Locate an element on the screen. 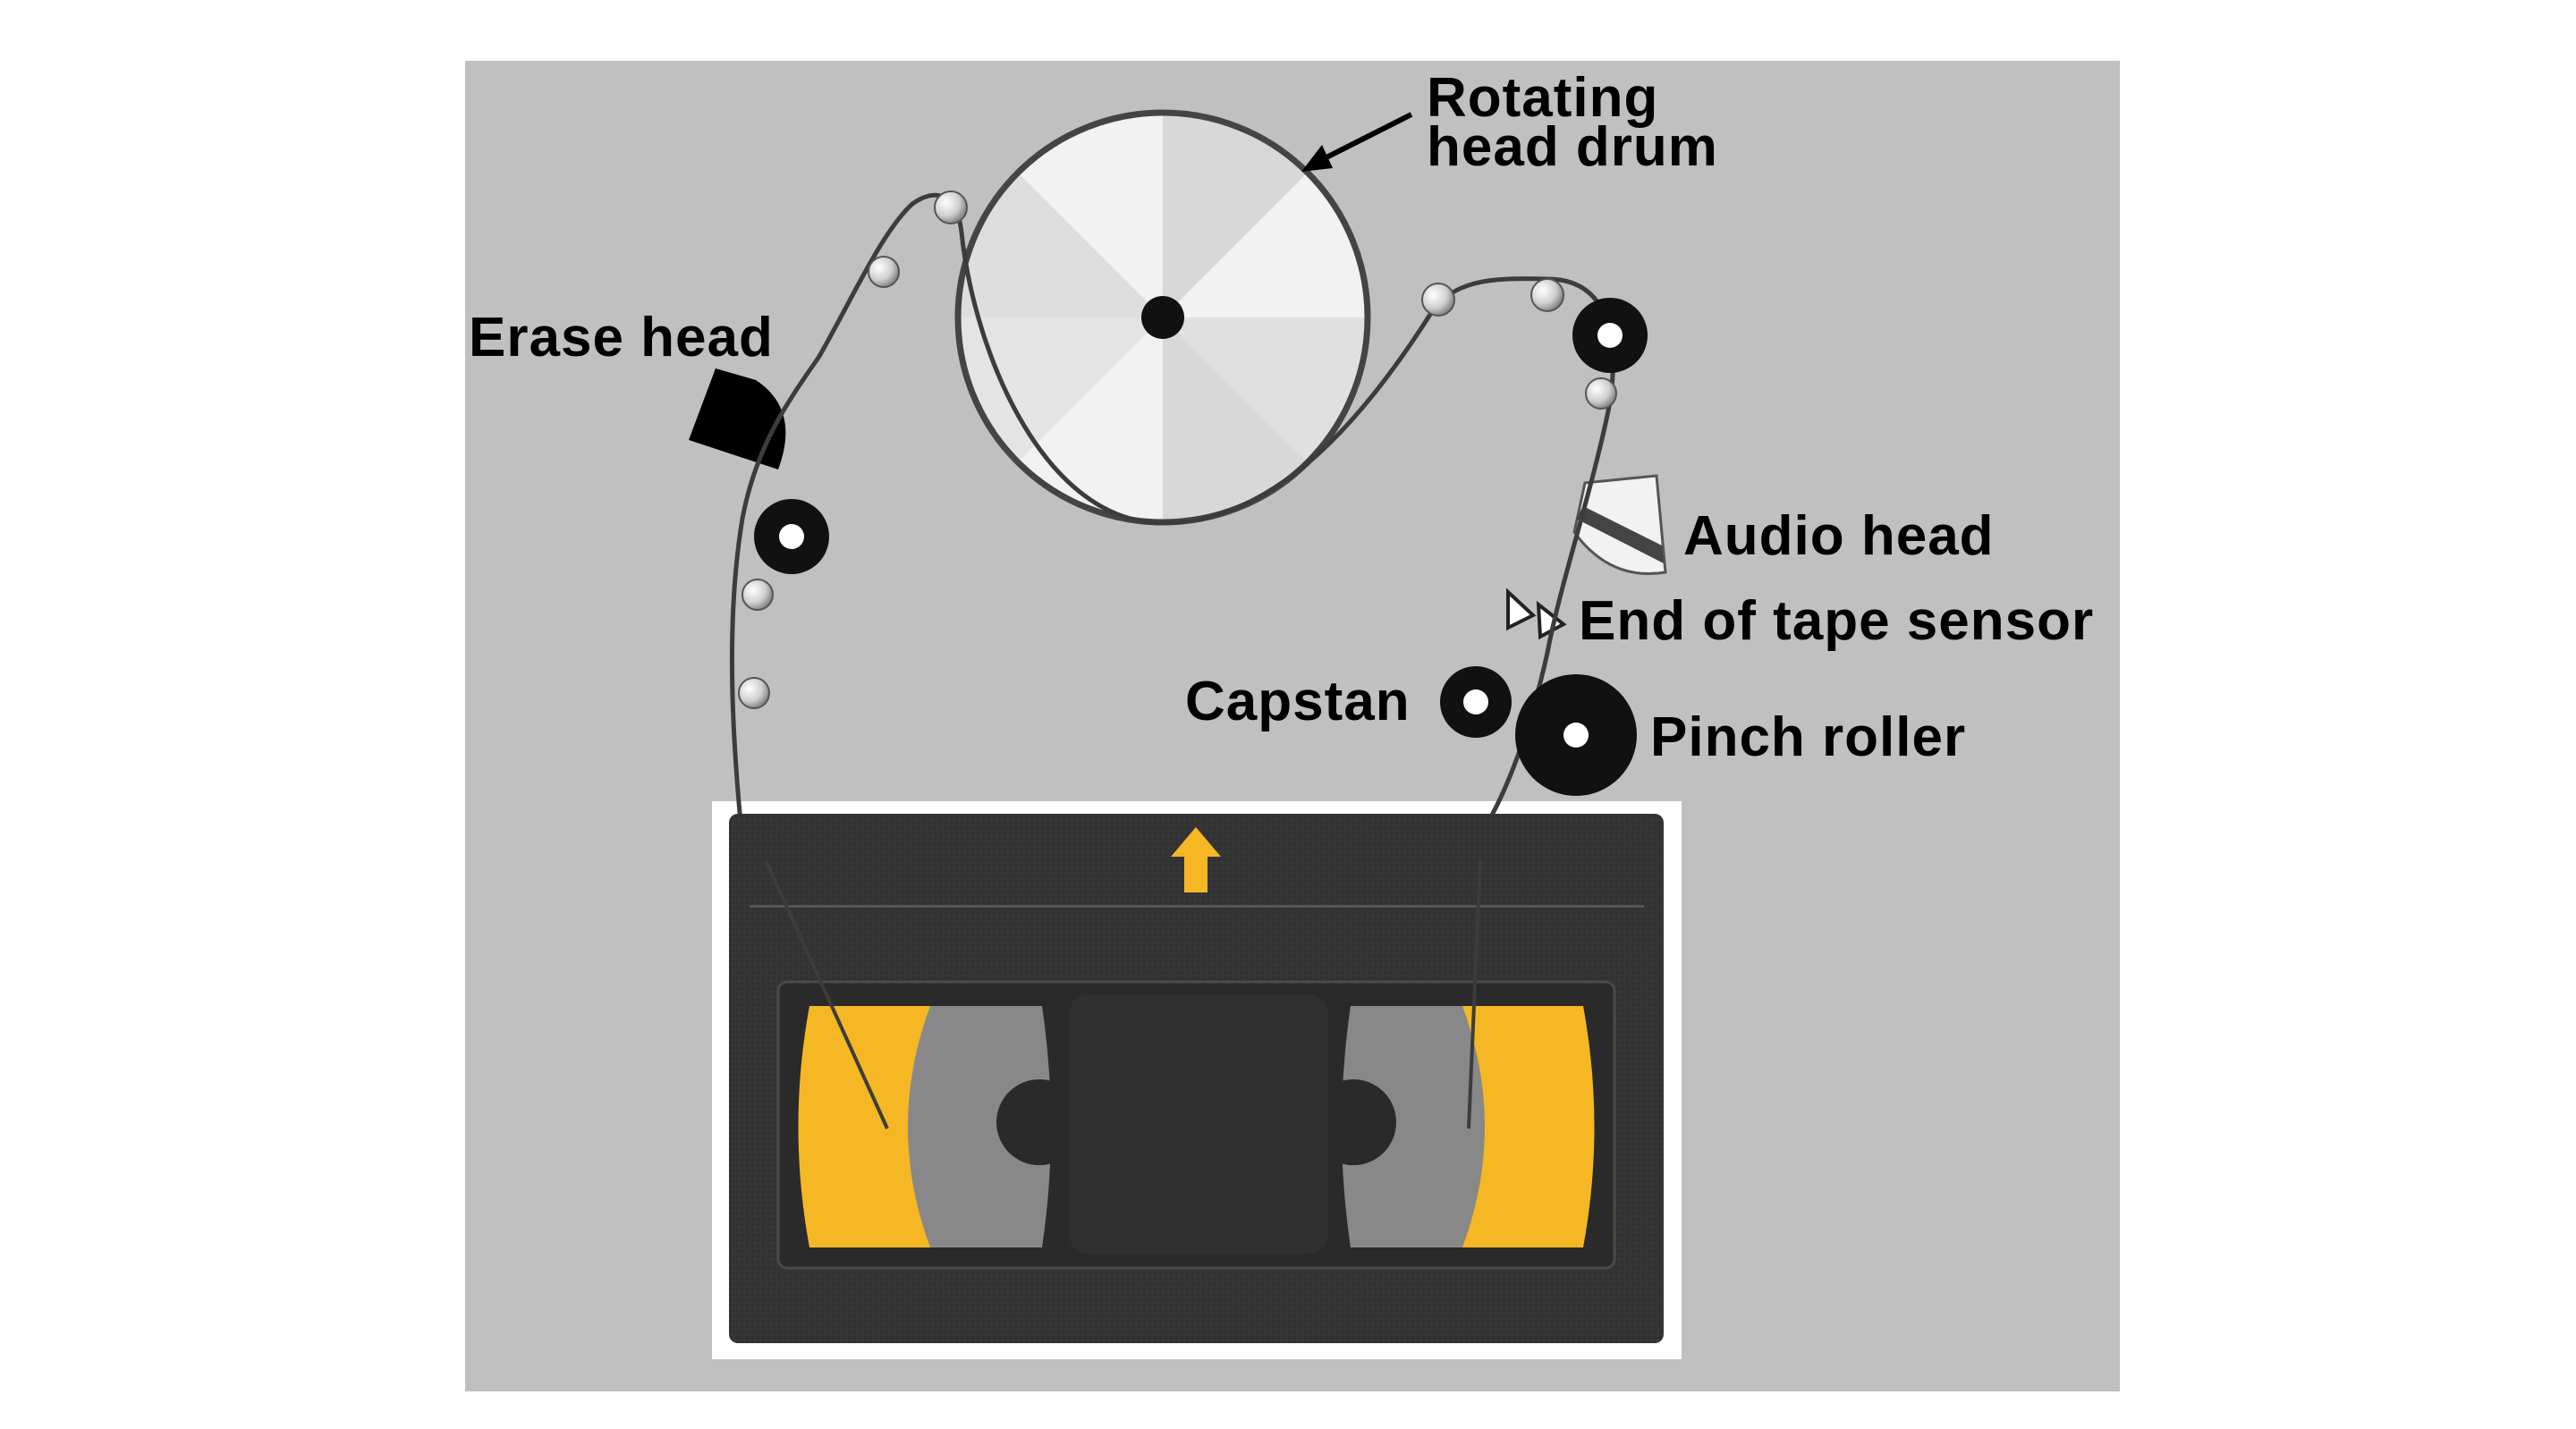 The image size is (2576, 1429). pinch-roller-icon is located at coordinates (1576, 735).